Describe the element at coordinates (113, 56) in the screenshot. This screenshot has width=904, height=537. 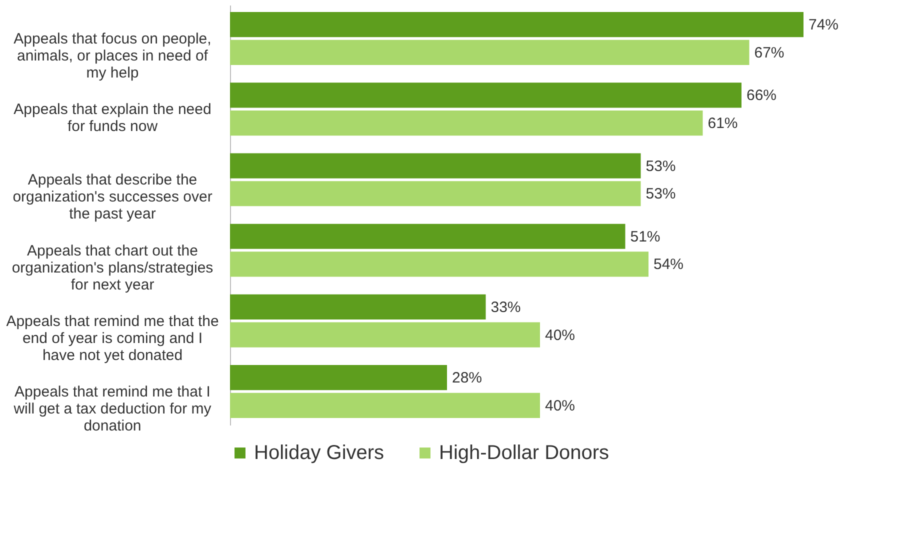
I see `y-tick-label: Appeals that focus on people, animals, or places in need of my help` at that location.